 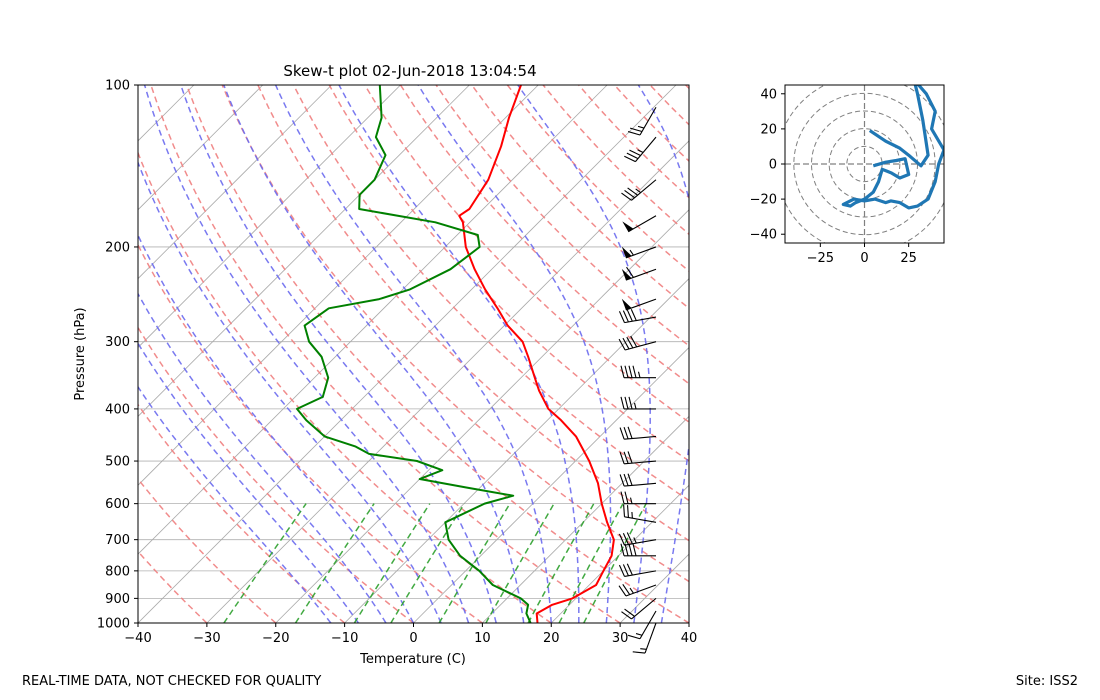 What do you see at coordinates (117, 462) in the screenshot?
I see `y-tick-label: 500` at bounding box center [117, 462].